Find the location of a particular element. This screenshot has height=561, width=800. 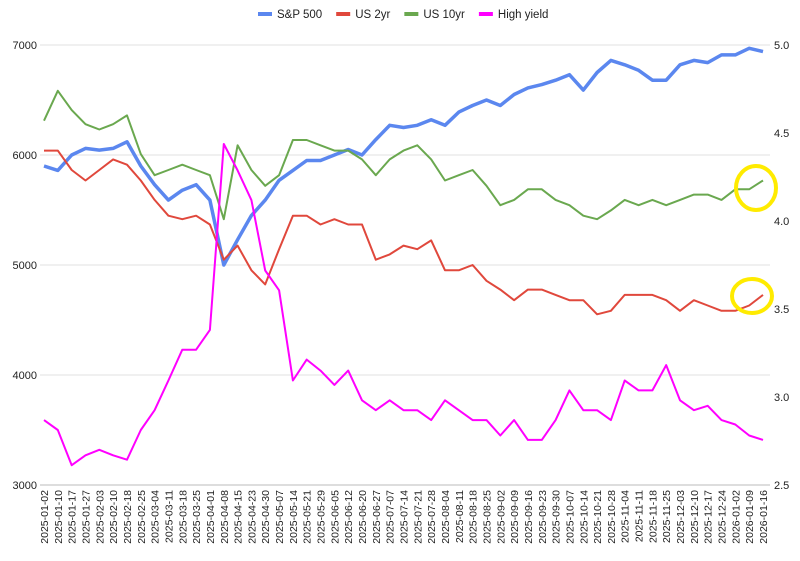

right-tick-label: 2.5 is located at coordinates (781, 486).